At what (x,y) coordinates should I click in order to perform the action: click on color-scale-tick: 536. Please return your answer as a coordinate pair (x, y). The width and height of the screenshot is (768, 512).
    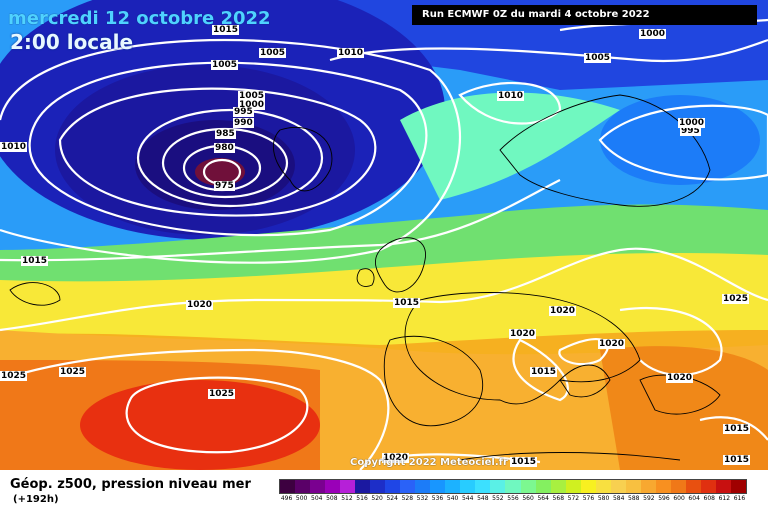
    Looking at the image, I should click on (437, 498).